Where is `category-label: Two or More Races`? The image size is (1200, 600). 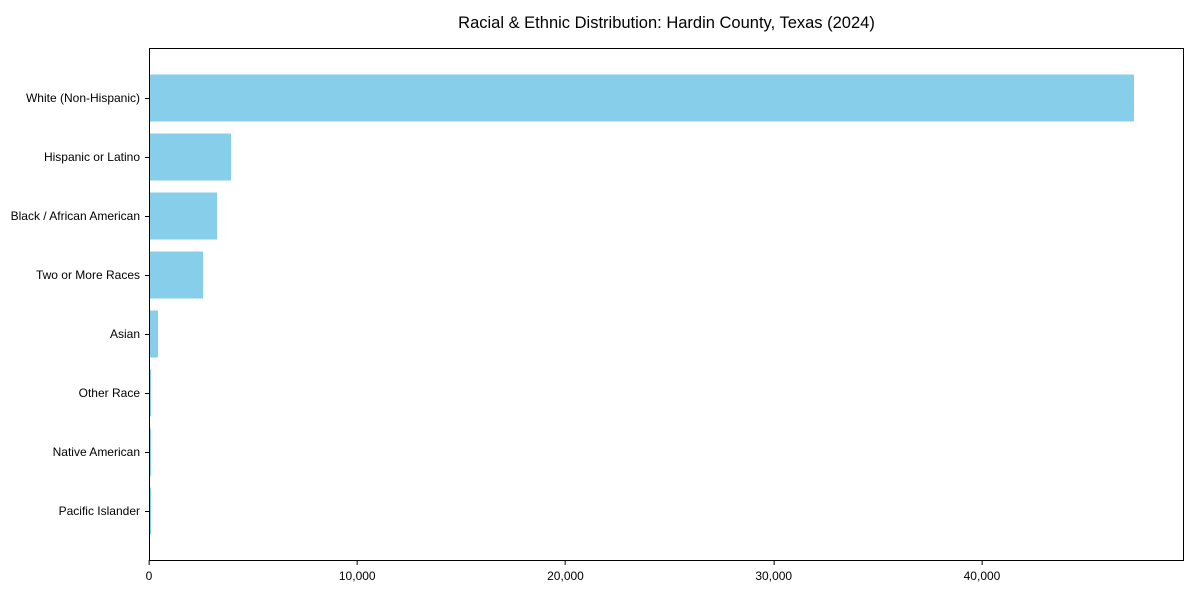
category-label: Two or More Races is located at coordinates (87, 274).